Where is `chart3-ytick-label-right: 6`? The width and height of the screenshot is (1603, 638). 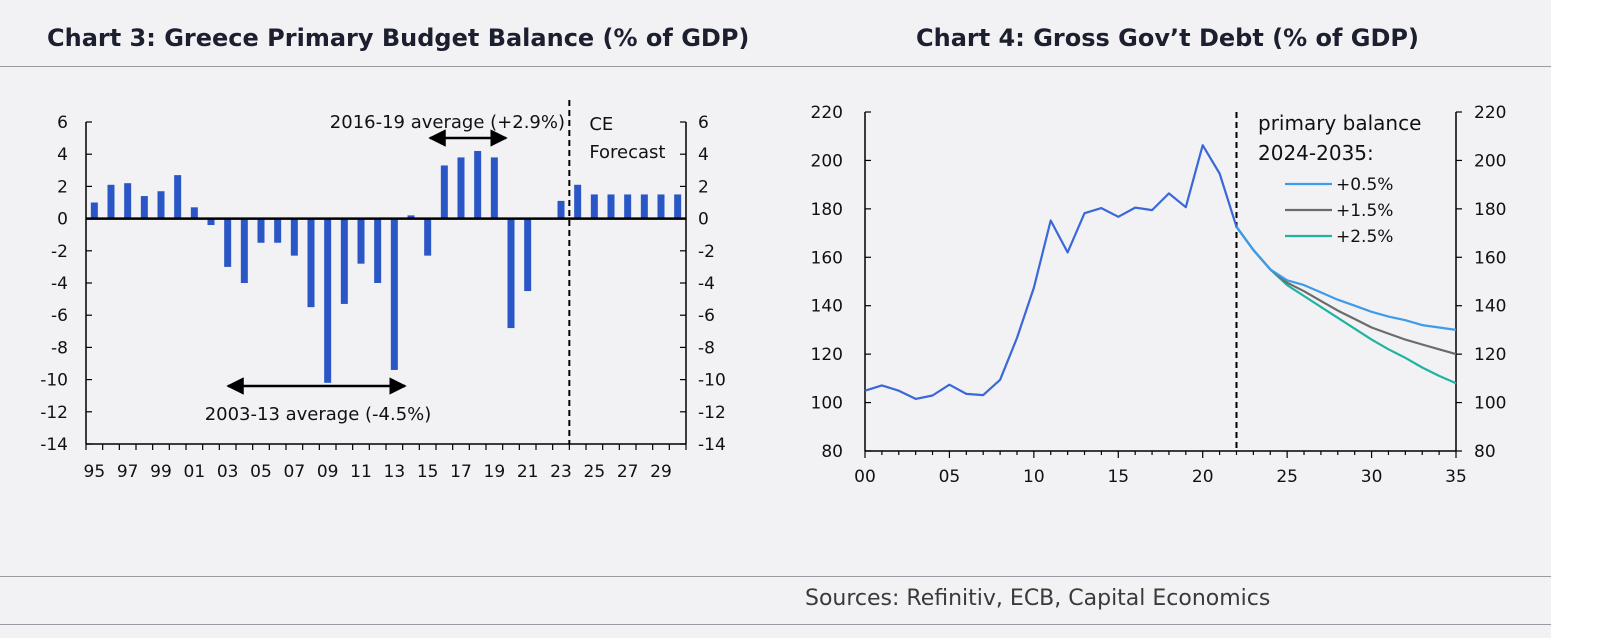 chart3-ytick-label-right: 6 is located at coordinates (703, 123).